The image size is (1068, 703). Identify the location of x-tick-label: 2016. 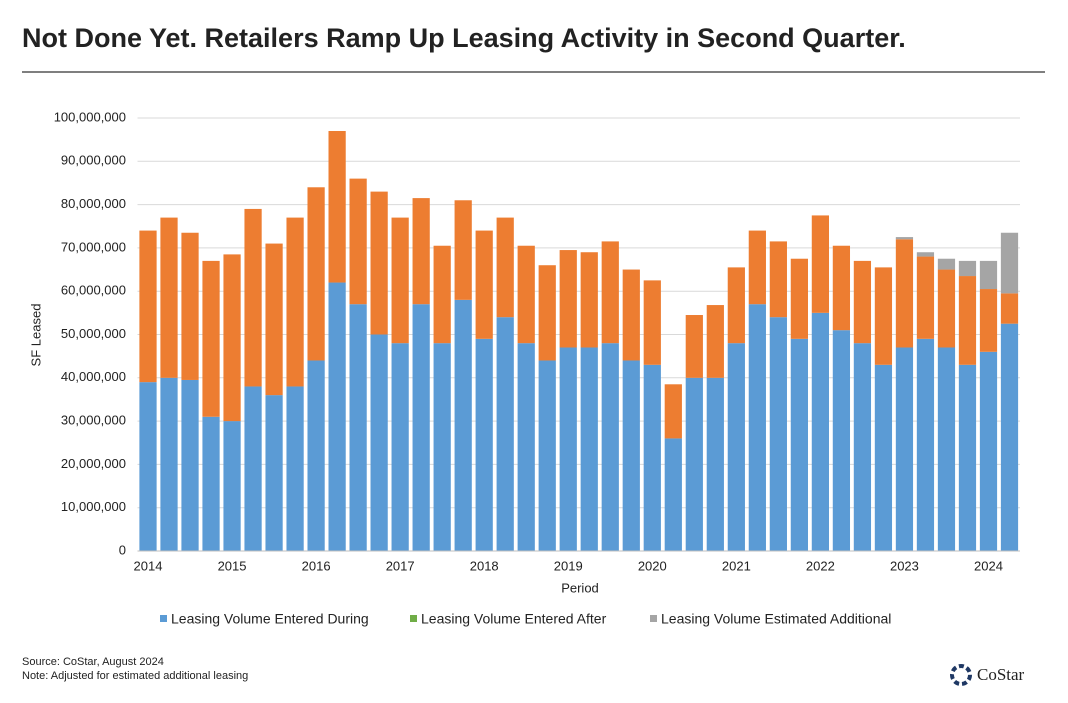
(316, 565).